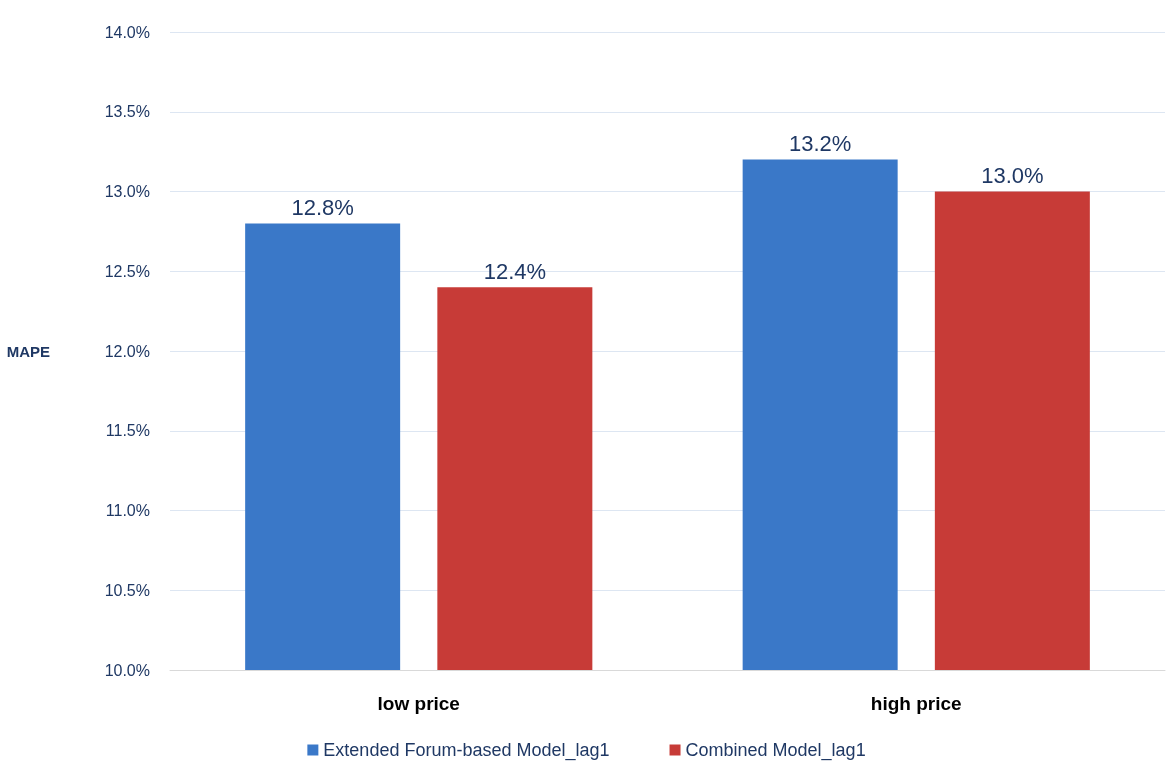 The height and width of the screenshot is (772, 1173). I want to click on y-axis-title: MAPE, so click(28, 351).